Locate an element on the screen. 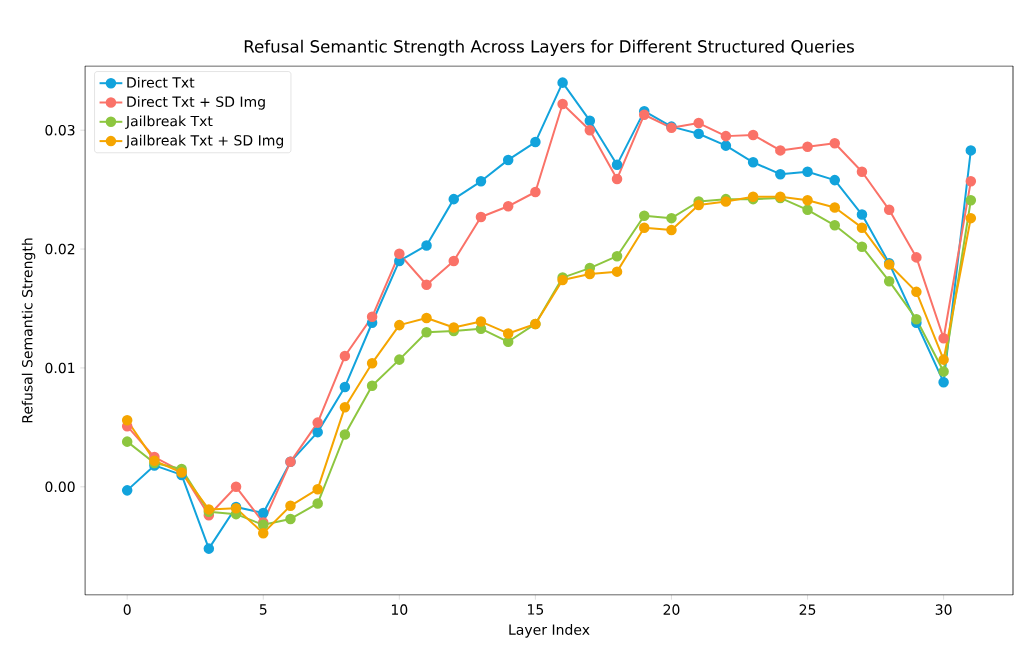 This screenshot has height=649, width=1014. legend-label: Jailbreak Txt is located at coordinates (169, 122).